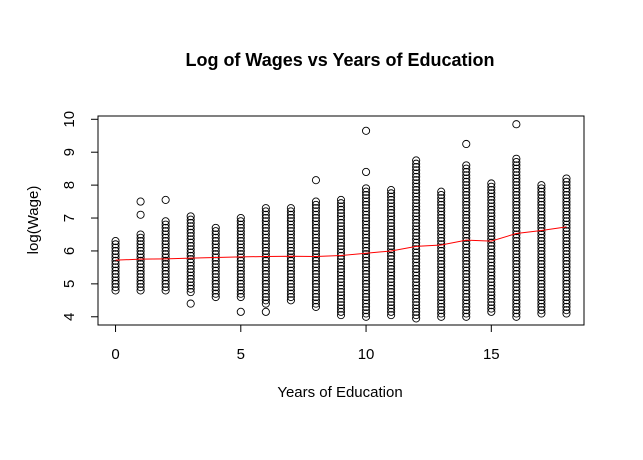 The image size is (643, 460). What do you see at coordinates (241, 354) in the screenshot?
I see `x-tick-label: 5` at bounding box center [241, 354].